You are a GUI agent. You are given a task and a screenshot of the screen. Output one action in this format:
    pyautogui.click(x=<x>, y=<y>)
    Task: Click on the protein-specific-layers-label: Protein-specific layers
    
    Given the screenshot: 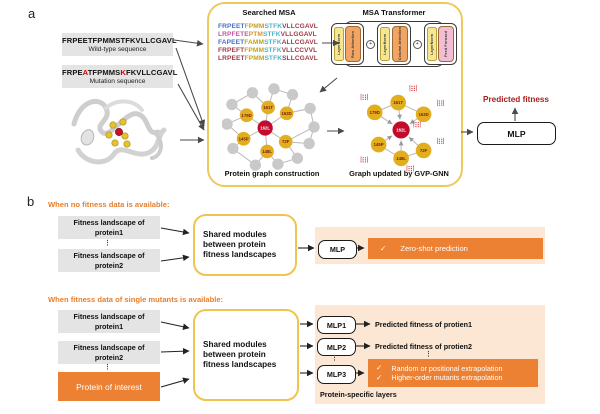 What is the action you would take?
    pyautogui.click(x=358, y=394)
    